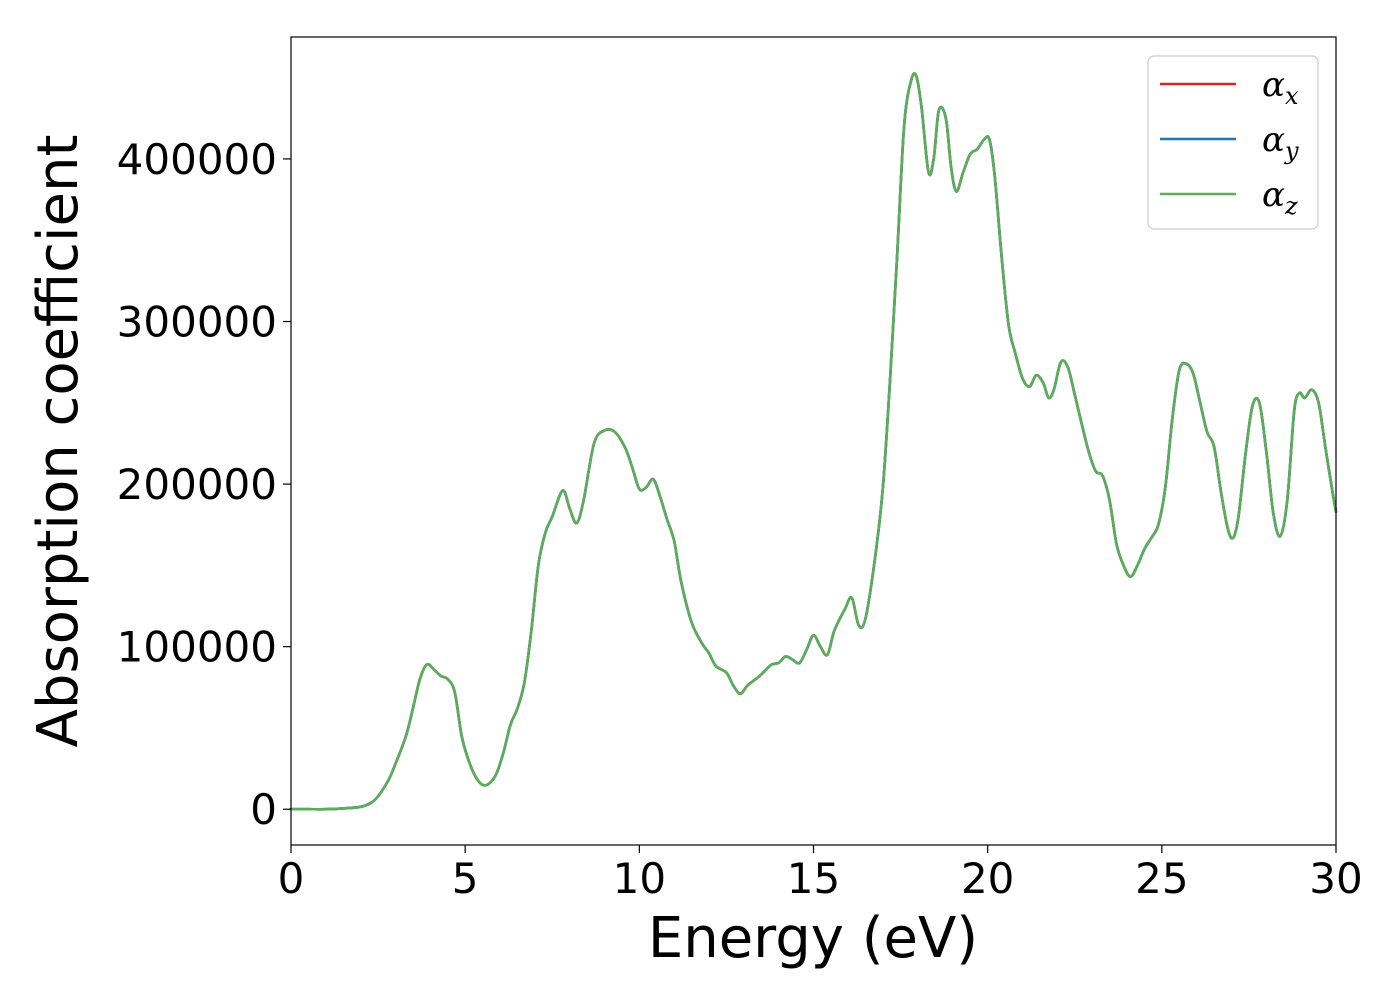 This screenshot has height=1000, width=1400. I want to click on x-axis-label: Energy (eV), so click(813, 938).